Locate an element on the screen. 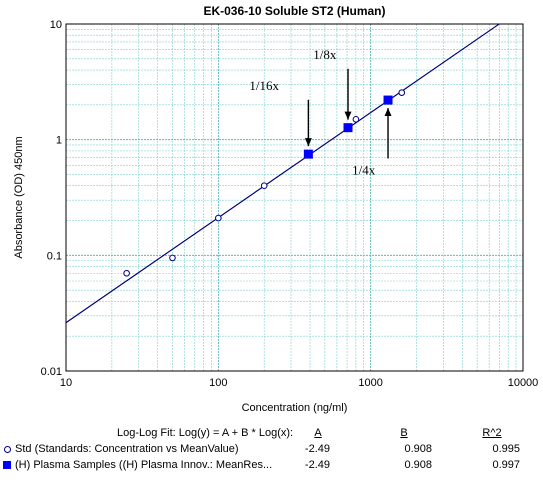  fit-row-plasma-r2: 0.997 is located at coordinates (506, 465).